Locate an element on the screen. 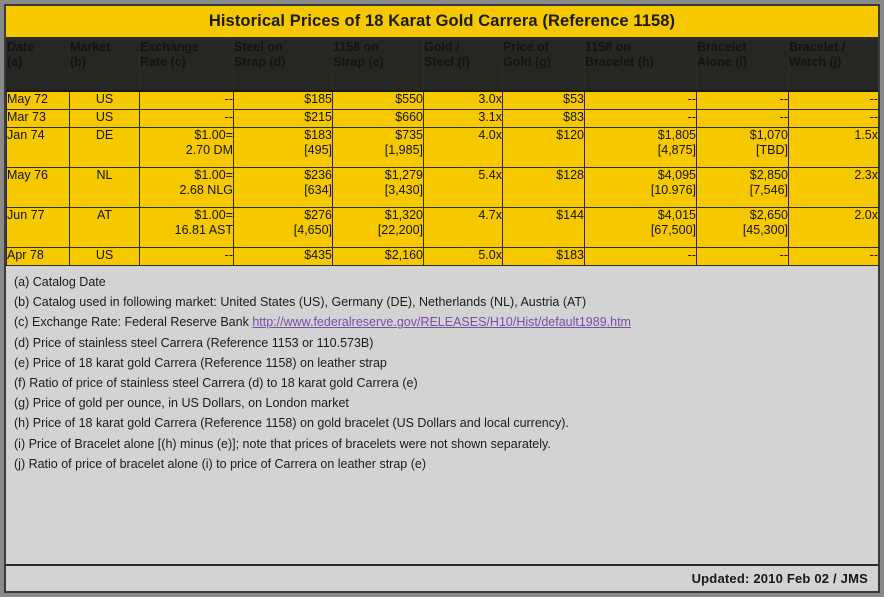 This screenshot has width=884, height=597. cell-value: $144 is located at coordinates (570, 215).